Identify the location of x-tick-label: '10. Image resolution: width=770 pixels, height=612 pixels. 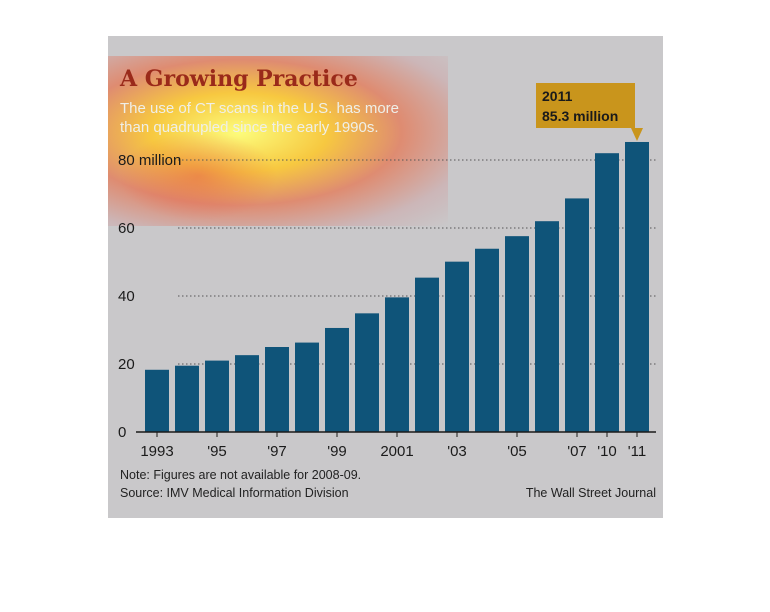
(607, 451).